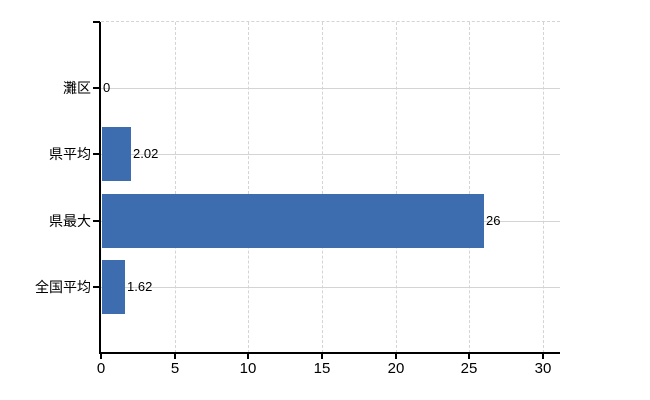 The width and height of the screenshot is (650, 400). I want to click on x-axis-tick-label: 5, so click(175, 368).